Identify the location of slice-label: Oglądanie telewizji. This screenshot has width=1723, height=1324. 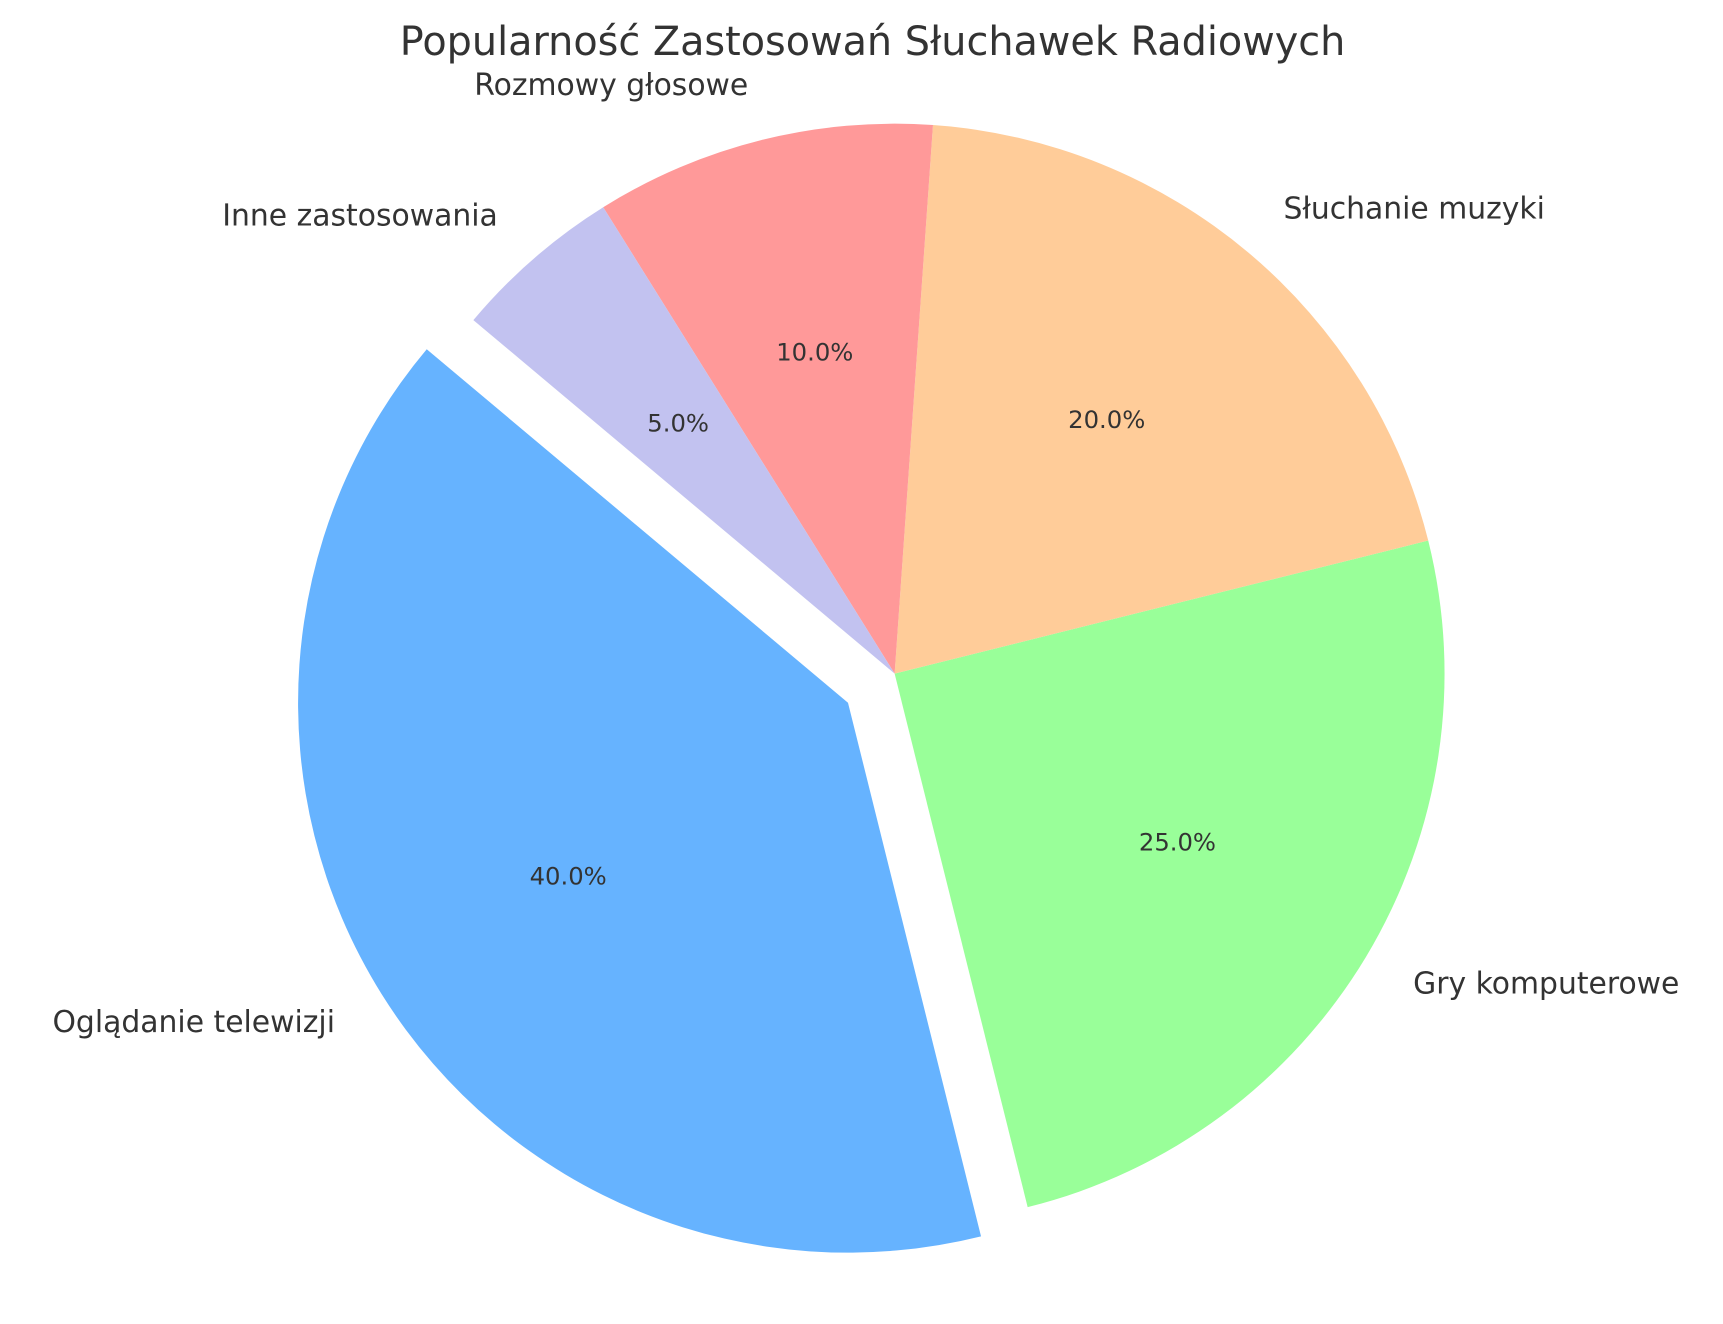
(193, 1022).